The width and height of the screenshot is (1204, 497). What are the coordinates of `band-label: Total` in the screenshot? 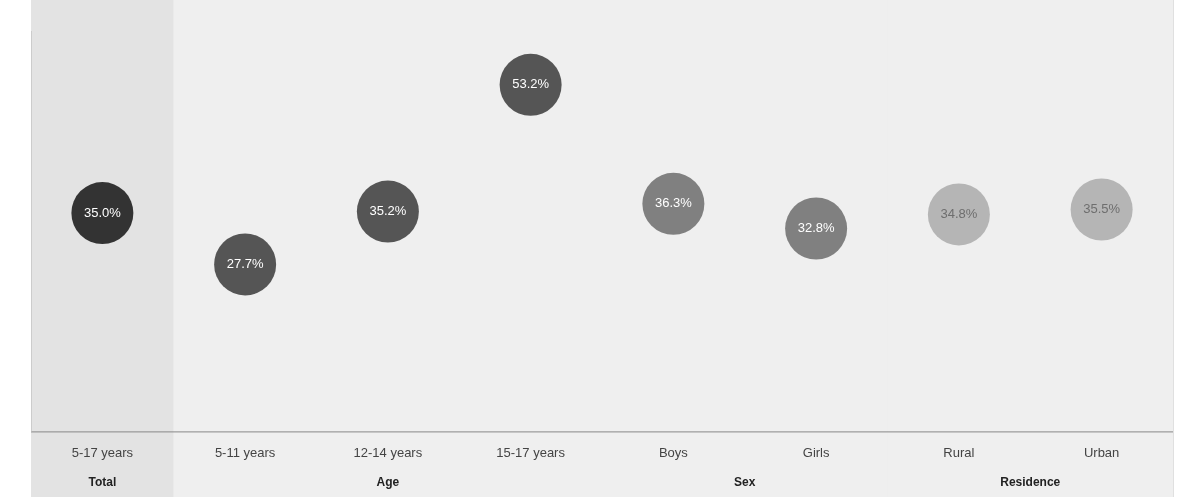 It's located at (102, 481).